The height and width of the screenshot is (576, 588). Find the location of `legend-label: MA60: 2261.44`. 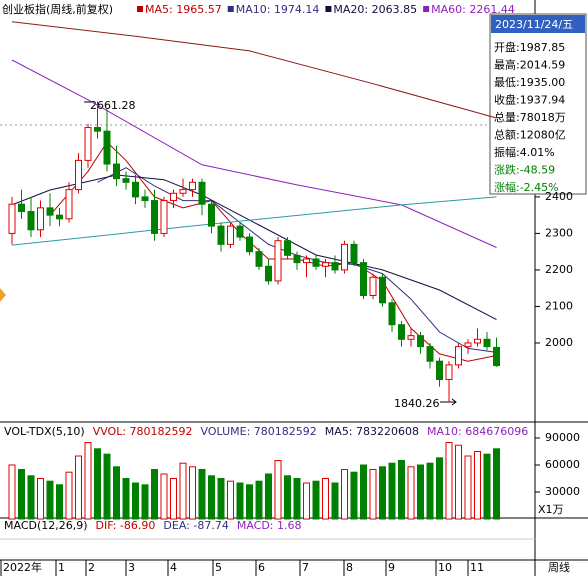

legend-label: MA60: 2261.44 is located at coordinates (473, 9).